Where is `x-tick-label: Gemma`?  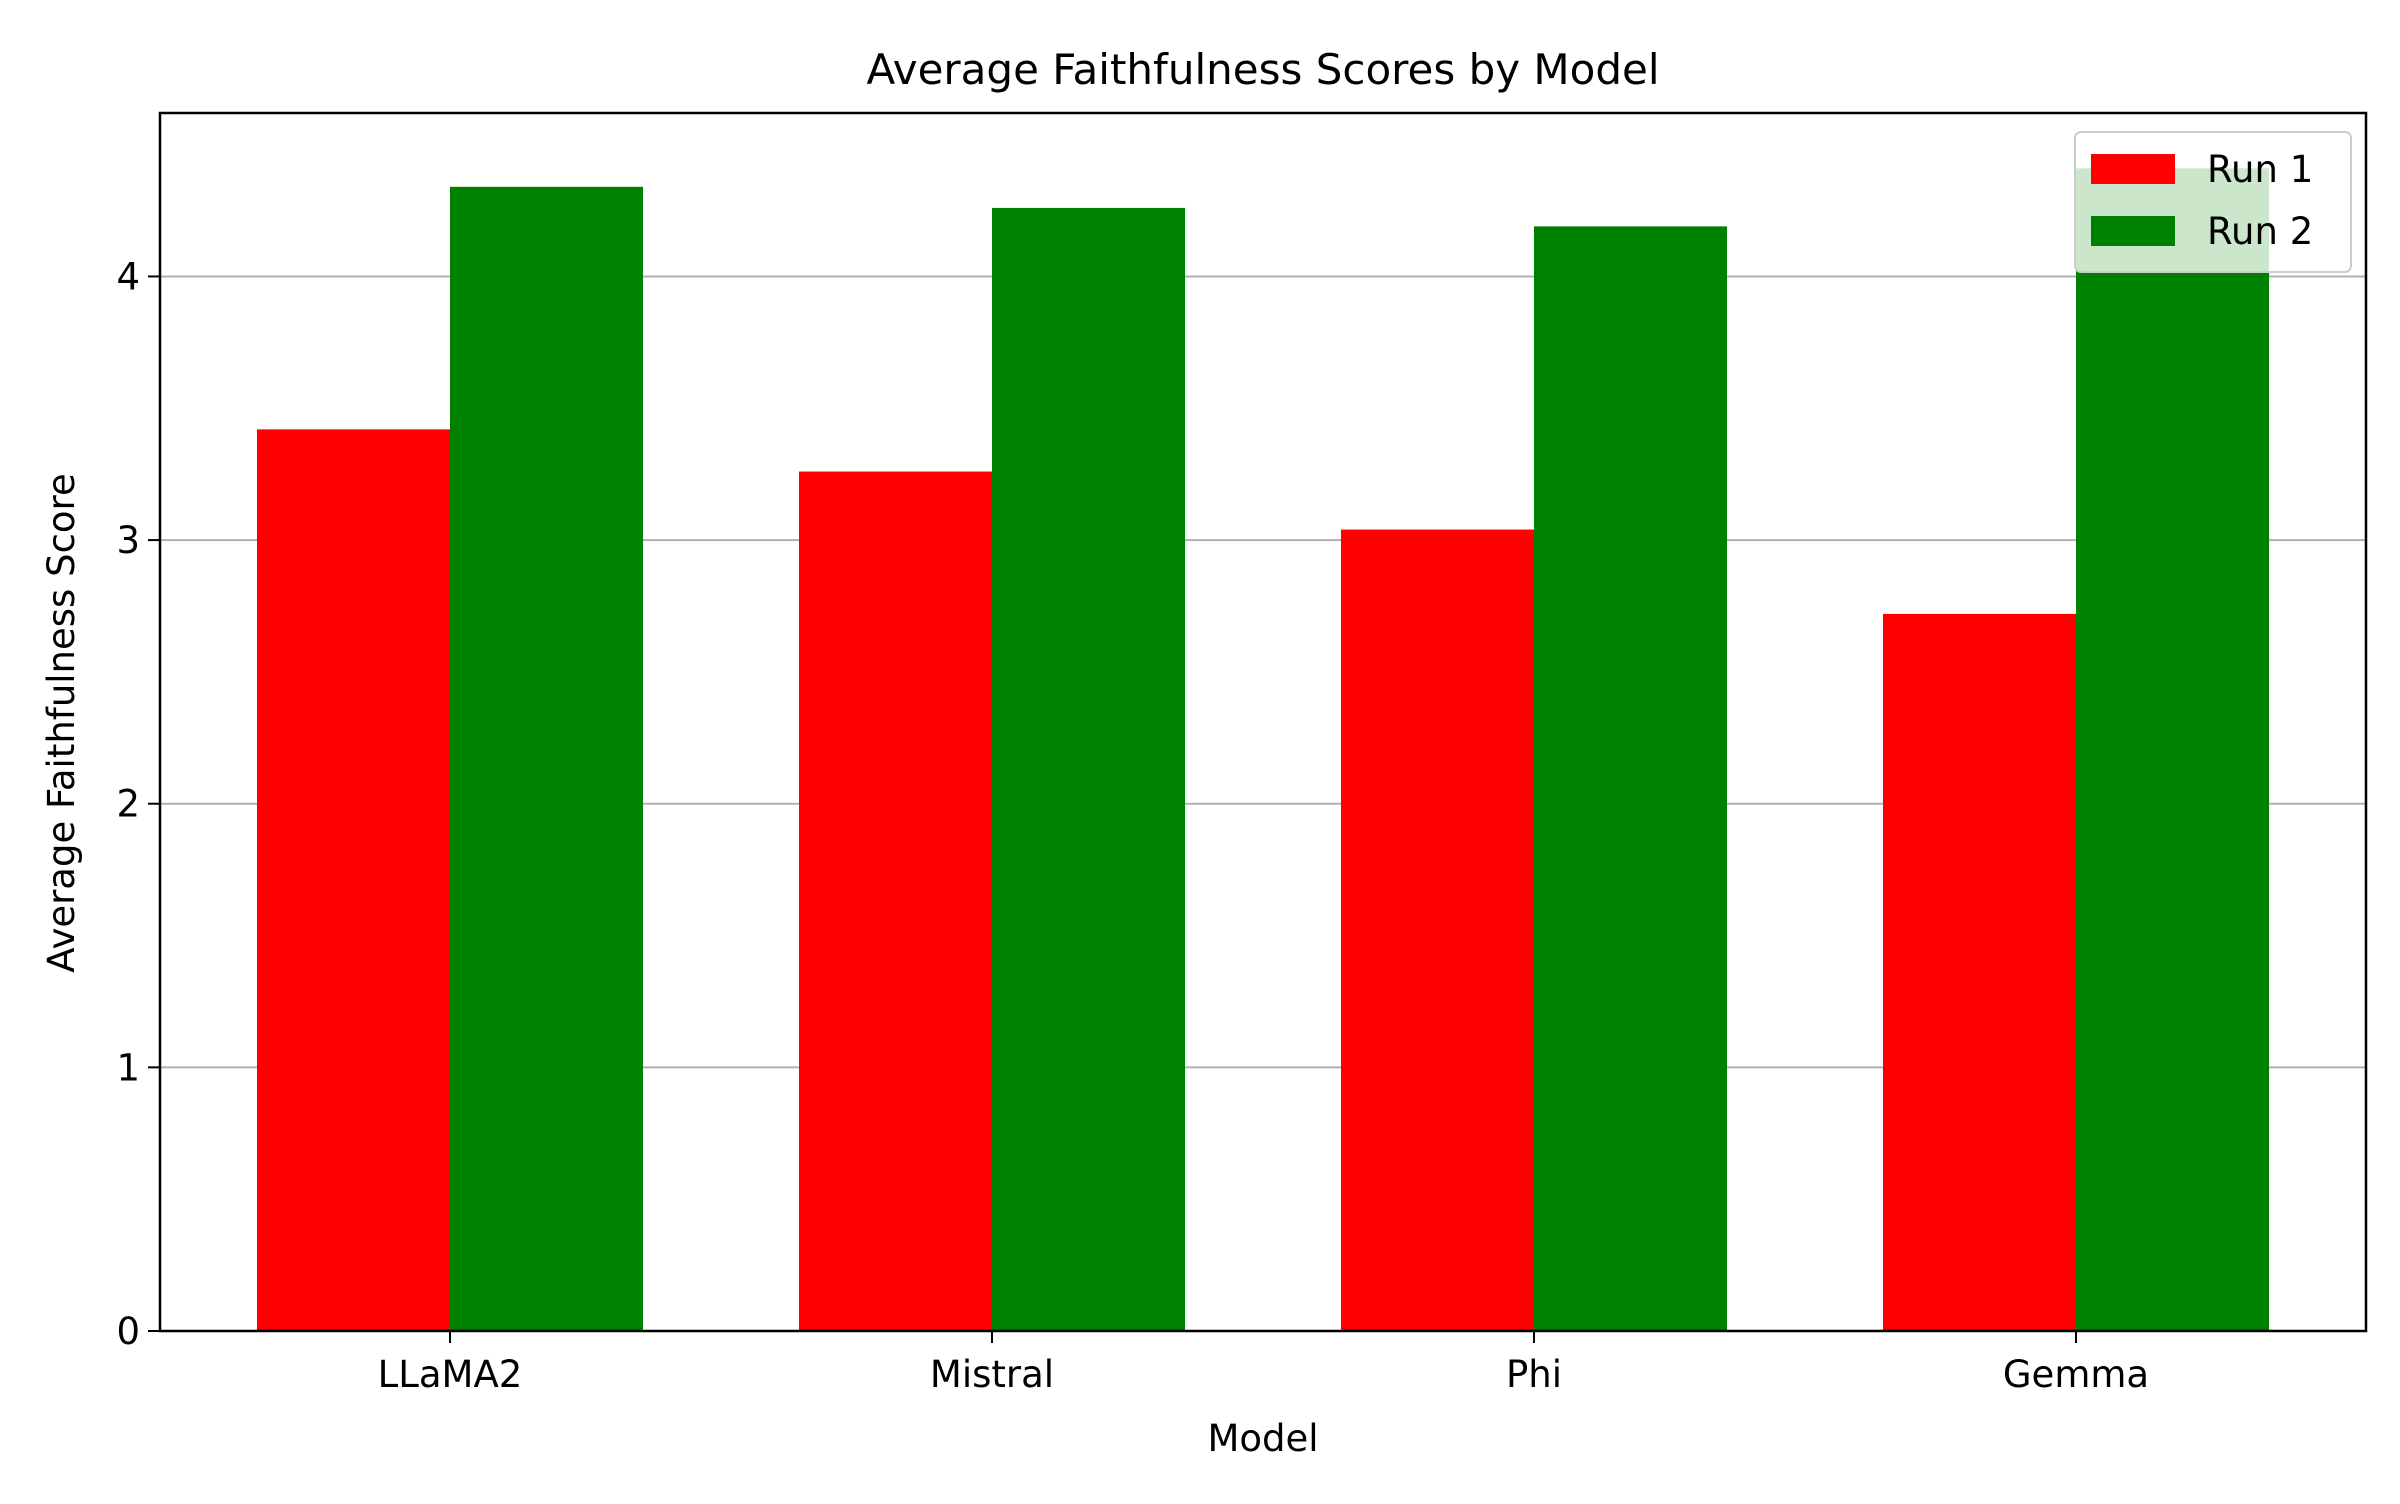
x-tick-label: Gemma is located at coordinates (2076, 1374).